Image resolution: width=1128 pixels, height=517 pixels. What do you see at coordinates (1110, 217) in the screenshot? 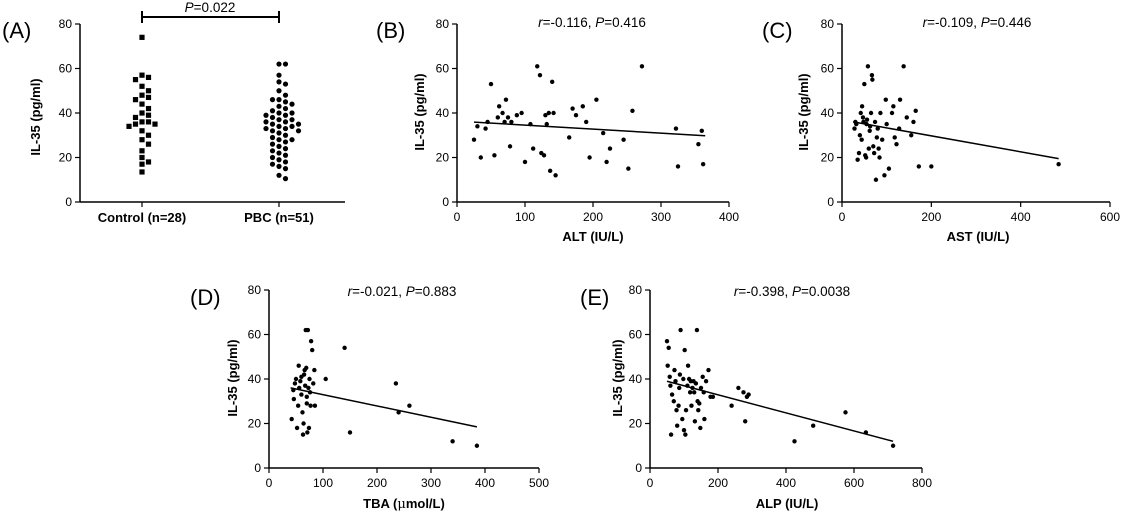
I see `x-tick-label: 600` at bounding box center [1110, 217].